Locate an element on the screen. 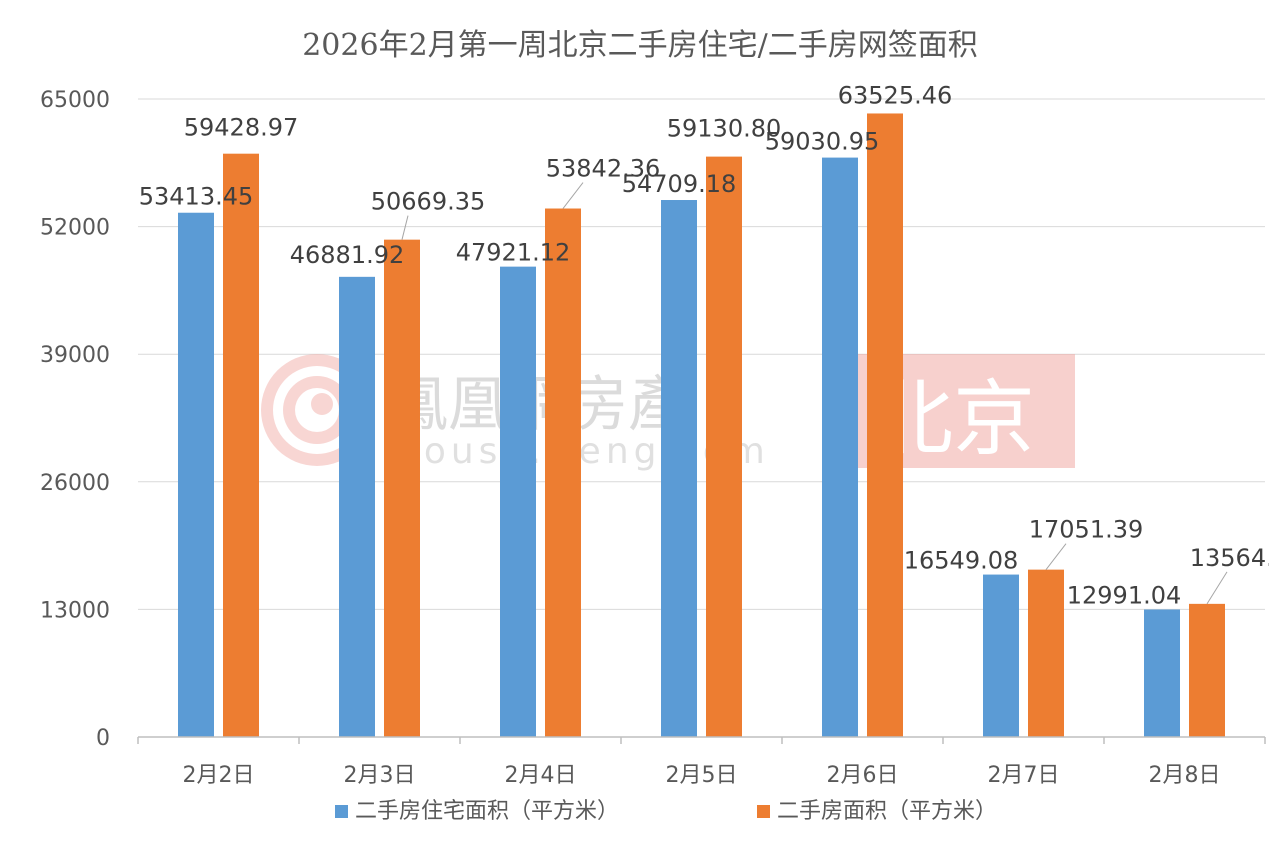 The width and height of the screenshot is (1269, 846). legend-label: 二手房面积（平方米） is located at coordinates (887, 811).